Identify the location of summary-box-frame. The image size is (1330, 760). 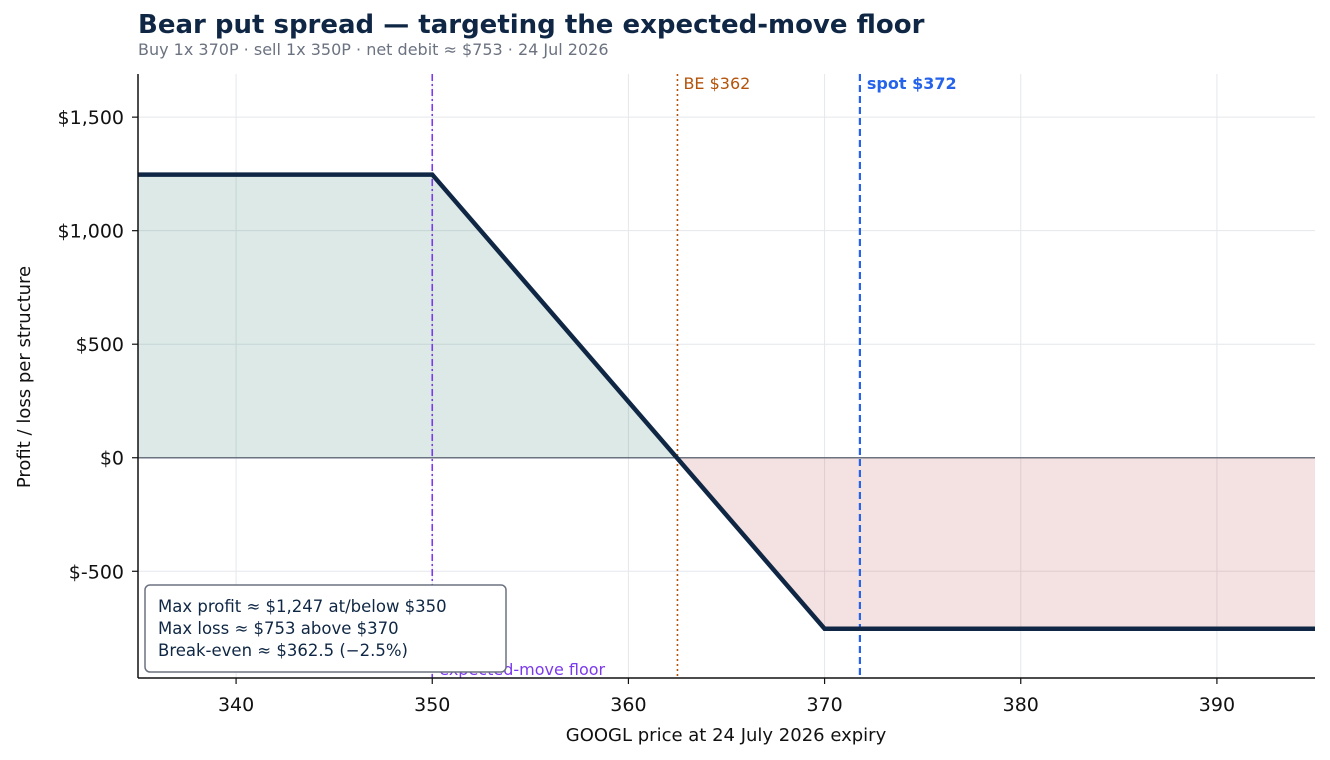
(325, 628).